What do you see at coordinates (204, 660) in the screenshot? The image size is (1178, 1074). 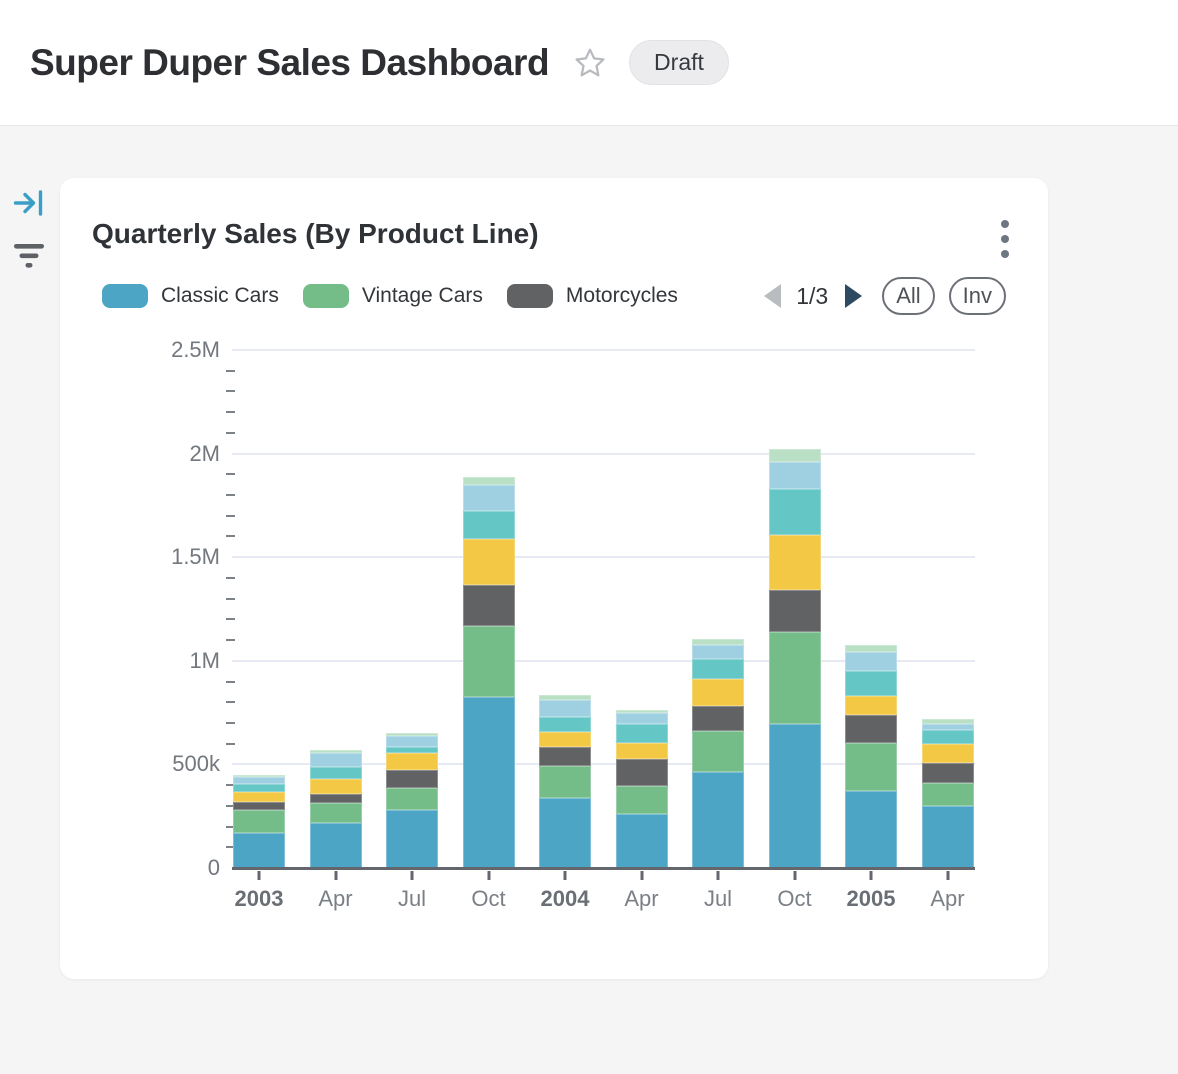 I see `y-axis-tick-label: 1M` at bounding box center [204, 660].